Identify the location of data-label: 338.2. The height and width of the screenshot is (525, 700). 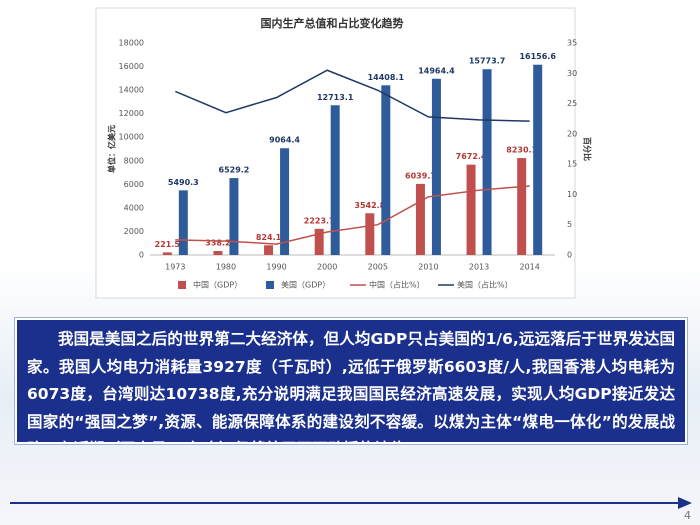
(217, 243).